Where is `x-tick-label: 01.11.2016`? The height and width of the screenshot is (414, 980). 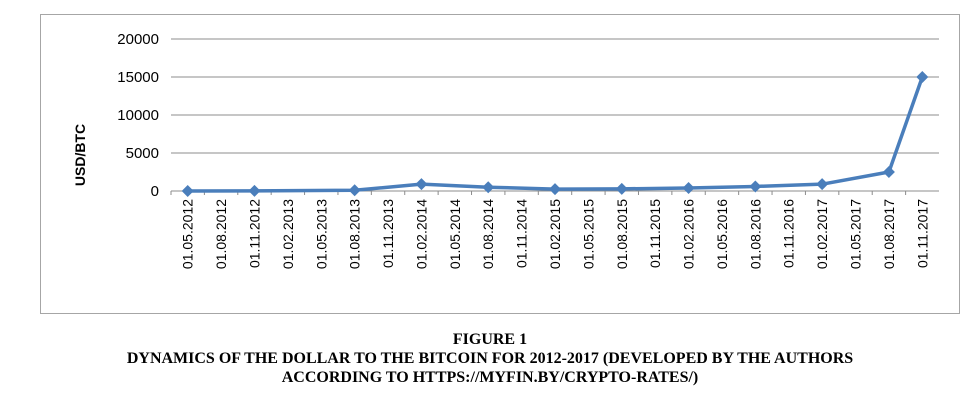 x-tick-label: 01.11.2016 is located at coordinates (789, 233).